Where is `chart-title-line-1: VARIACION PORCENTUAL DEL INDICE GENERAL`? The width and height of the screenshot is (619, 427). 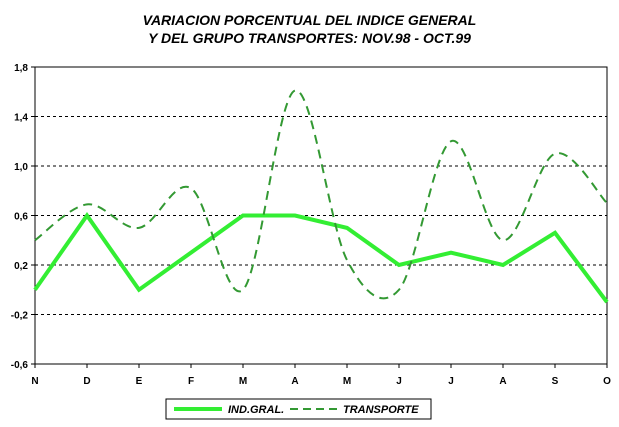
chart-title-line-1: VARIACION PORCENTUAL DEL INDICE GENERAL is located at coordinates (309, 20).